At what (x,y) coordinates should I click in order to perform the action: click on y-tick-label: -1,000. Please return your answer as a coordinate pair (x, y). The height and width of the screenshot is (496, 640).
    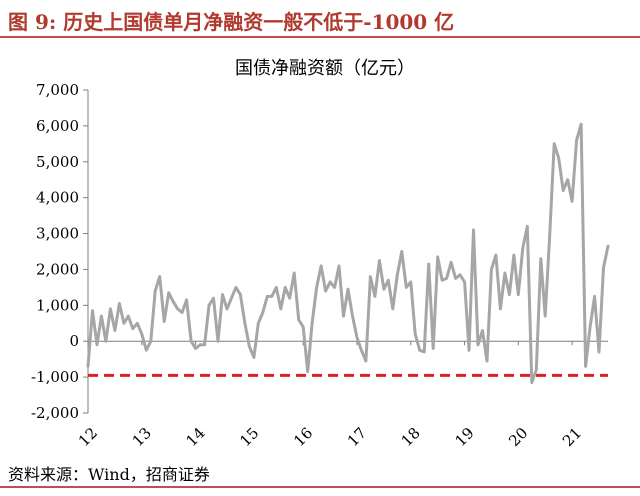
    Looking at the image, I should click on (55, 377).